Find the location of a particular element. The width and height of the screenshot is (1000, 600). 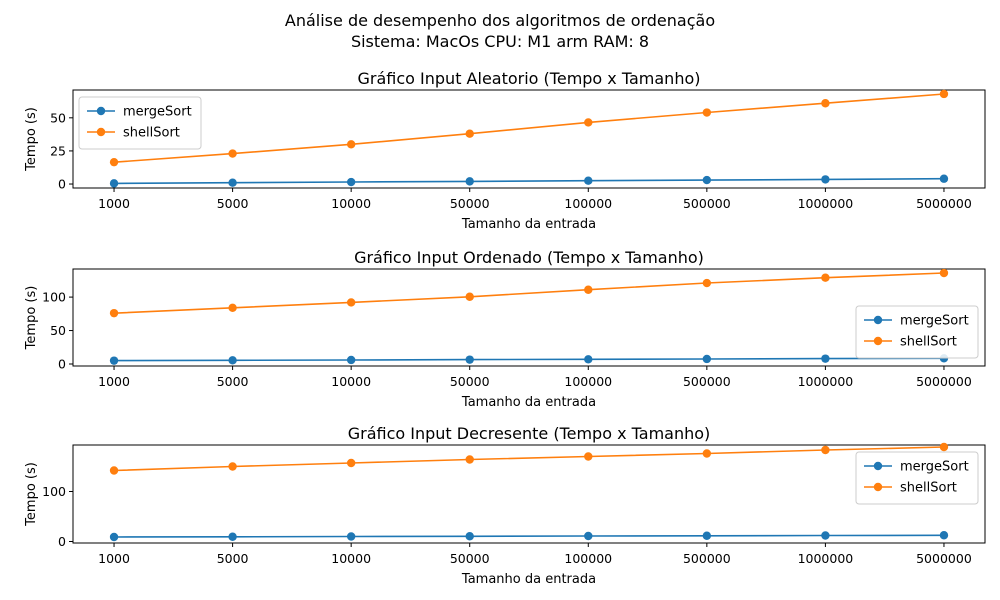

figure-title-line2: Sistema: MacOs CPU: M1 arm RAM: 8 is located at coordinates (500, 41).